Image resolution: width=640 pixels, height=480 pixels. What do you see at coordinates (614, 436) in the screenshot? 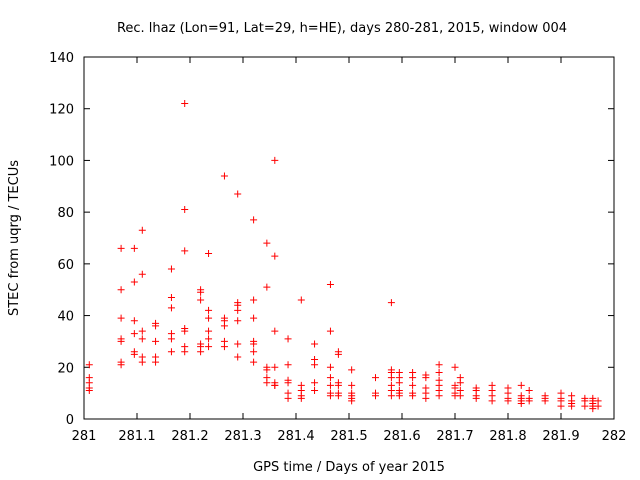
I see `x-tick-label: 282` at bounding box center [614, 436].